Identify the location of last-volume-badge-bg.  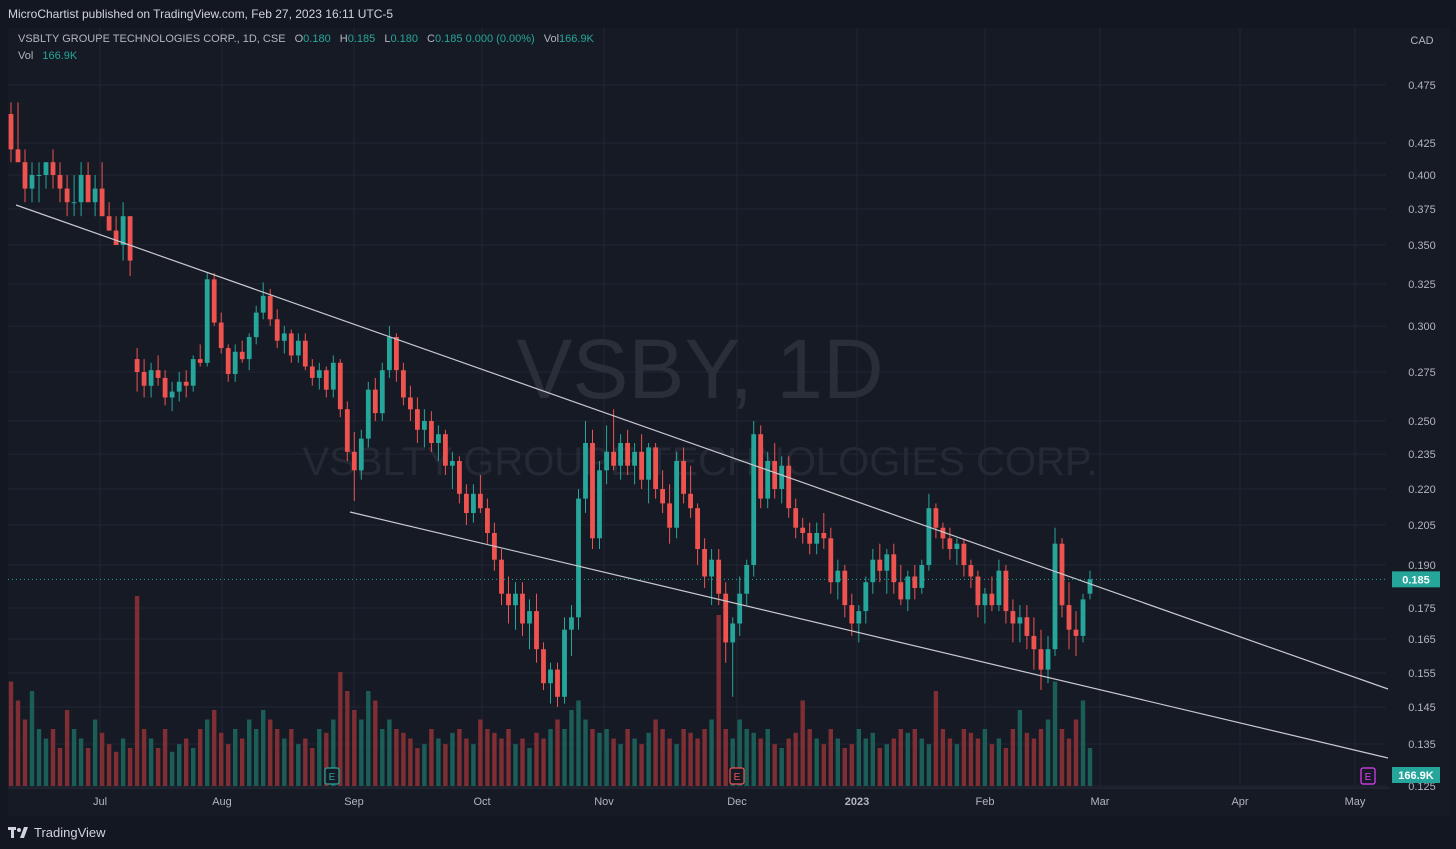
(1416, 775).